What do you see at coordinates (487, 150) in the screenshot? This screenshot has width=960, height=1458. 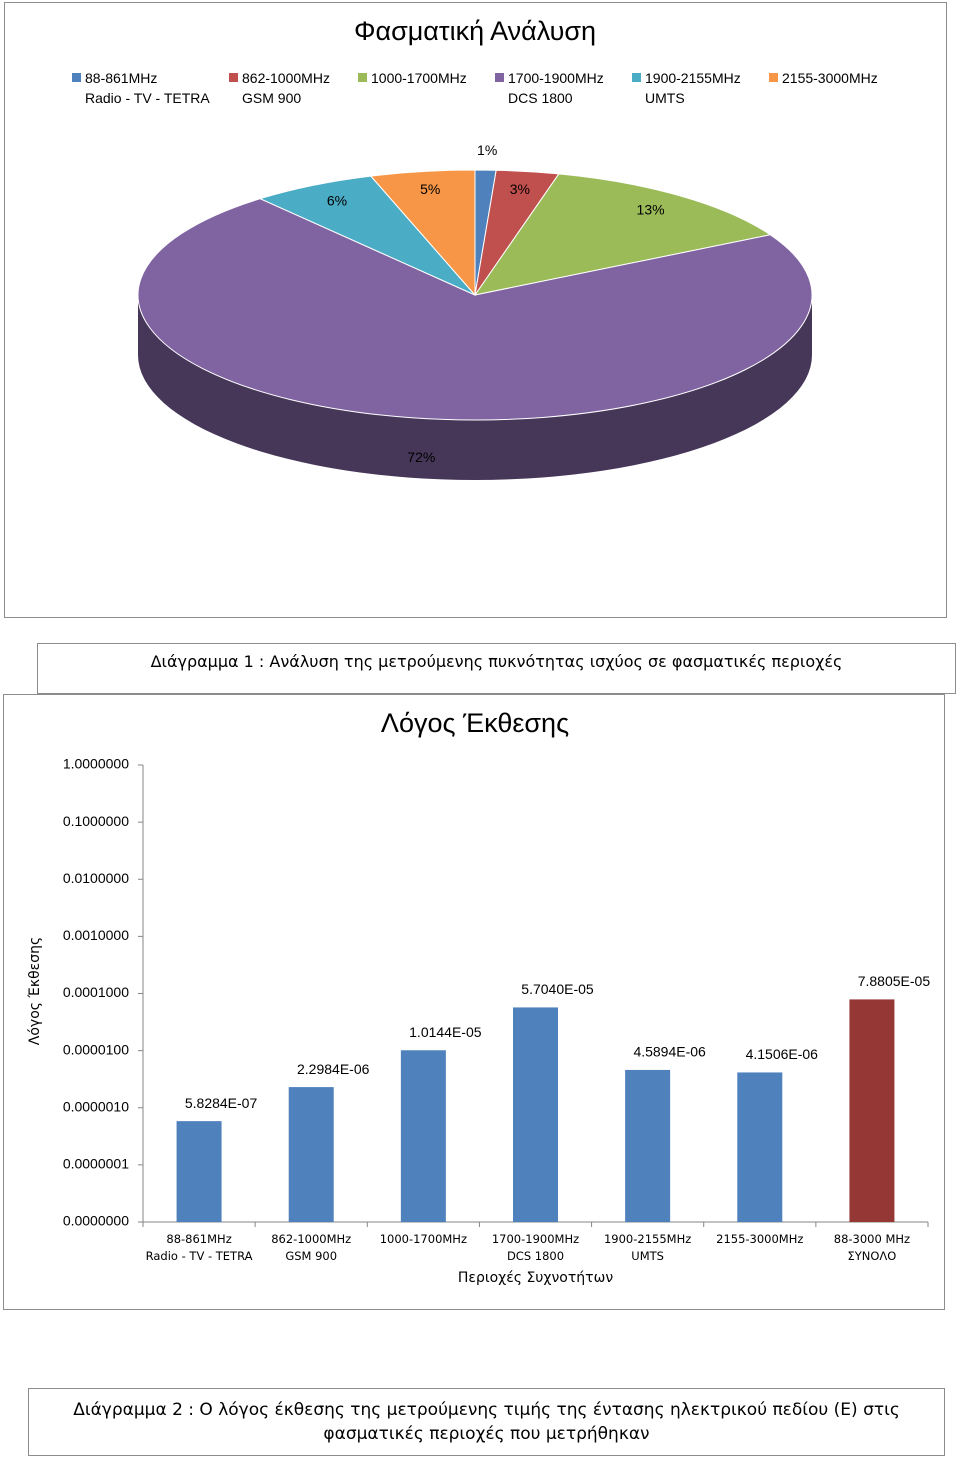 I see `data-label: 1%` at bounding box center [487, 150].